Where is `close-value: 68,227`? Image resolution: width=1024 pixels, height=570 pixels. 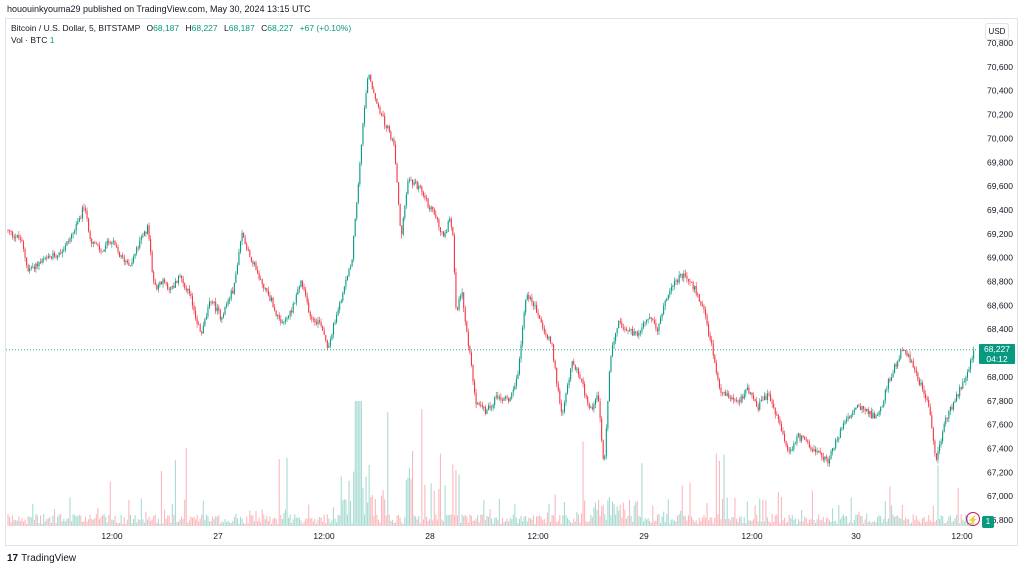
close-value: 68,227 is located at coordinates (280, 28).